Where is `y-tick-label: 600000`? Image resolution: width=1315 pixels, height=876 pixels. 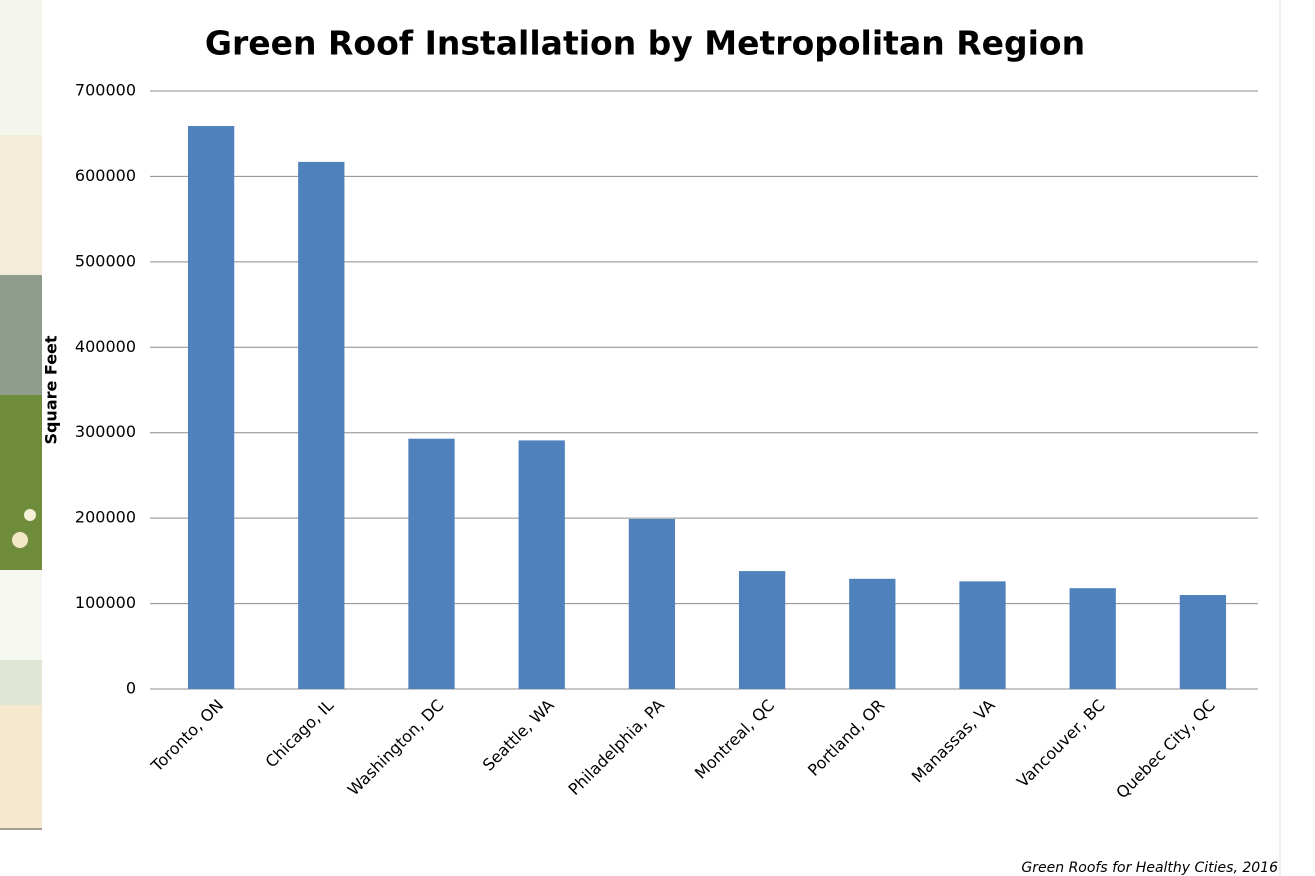
y-tick-label: 600000 is located at coordinates (105, 175).